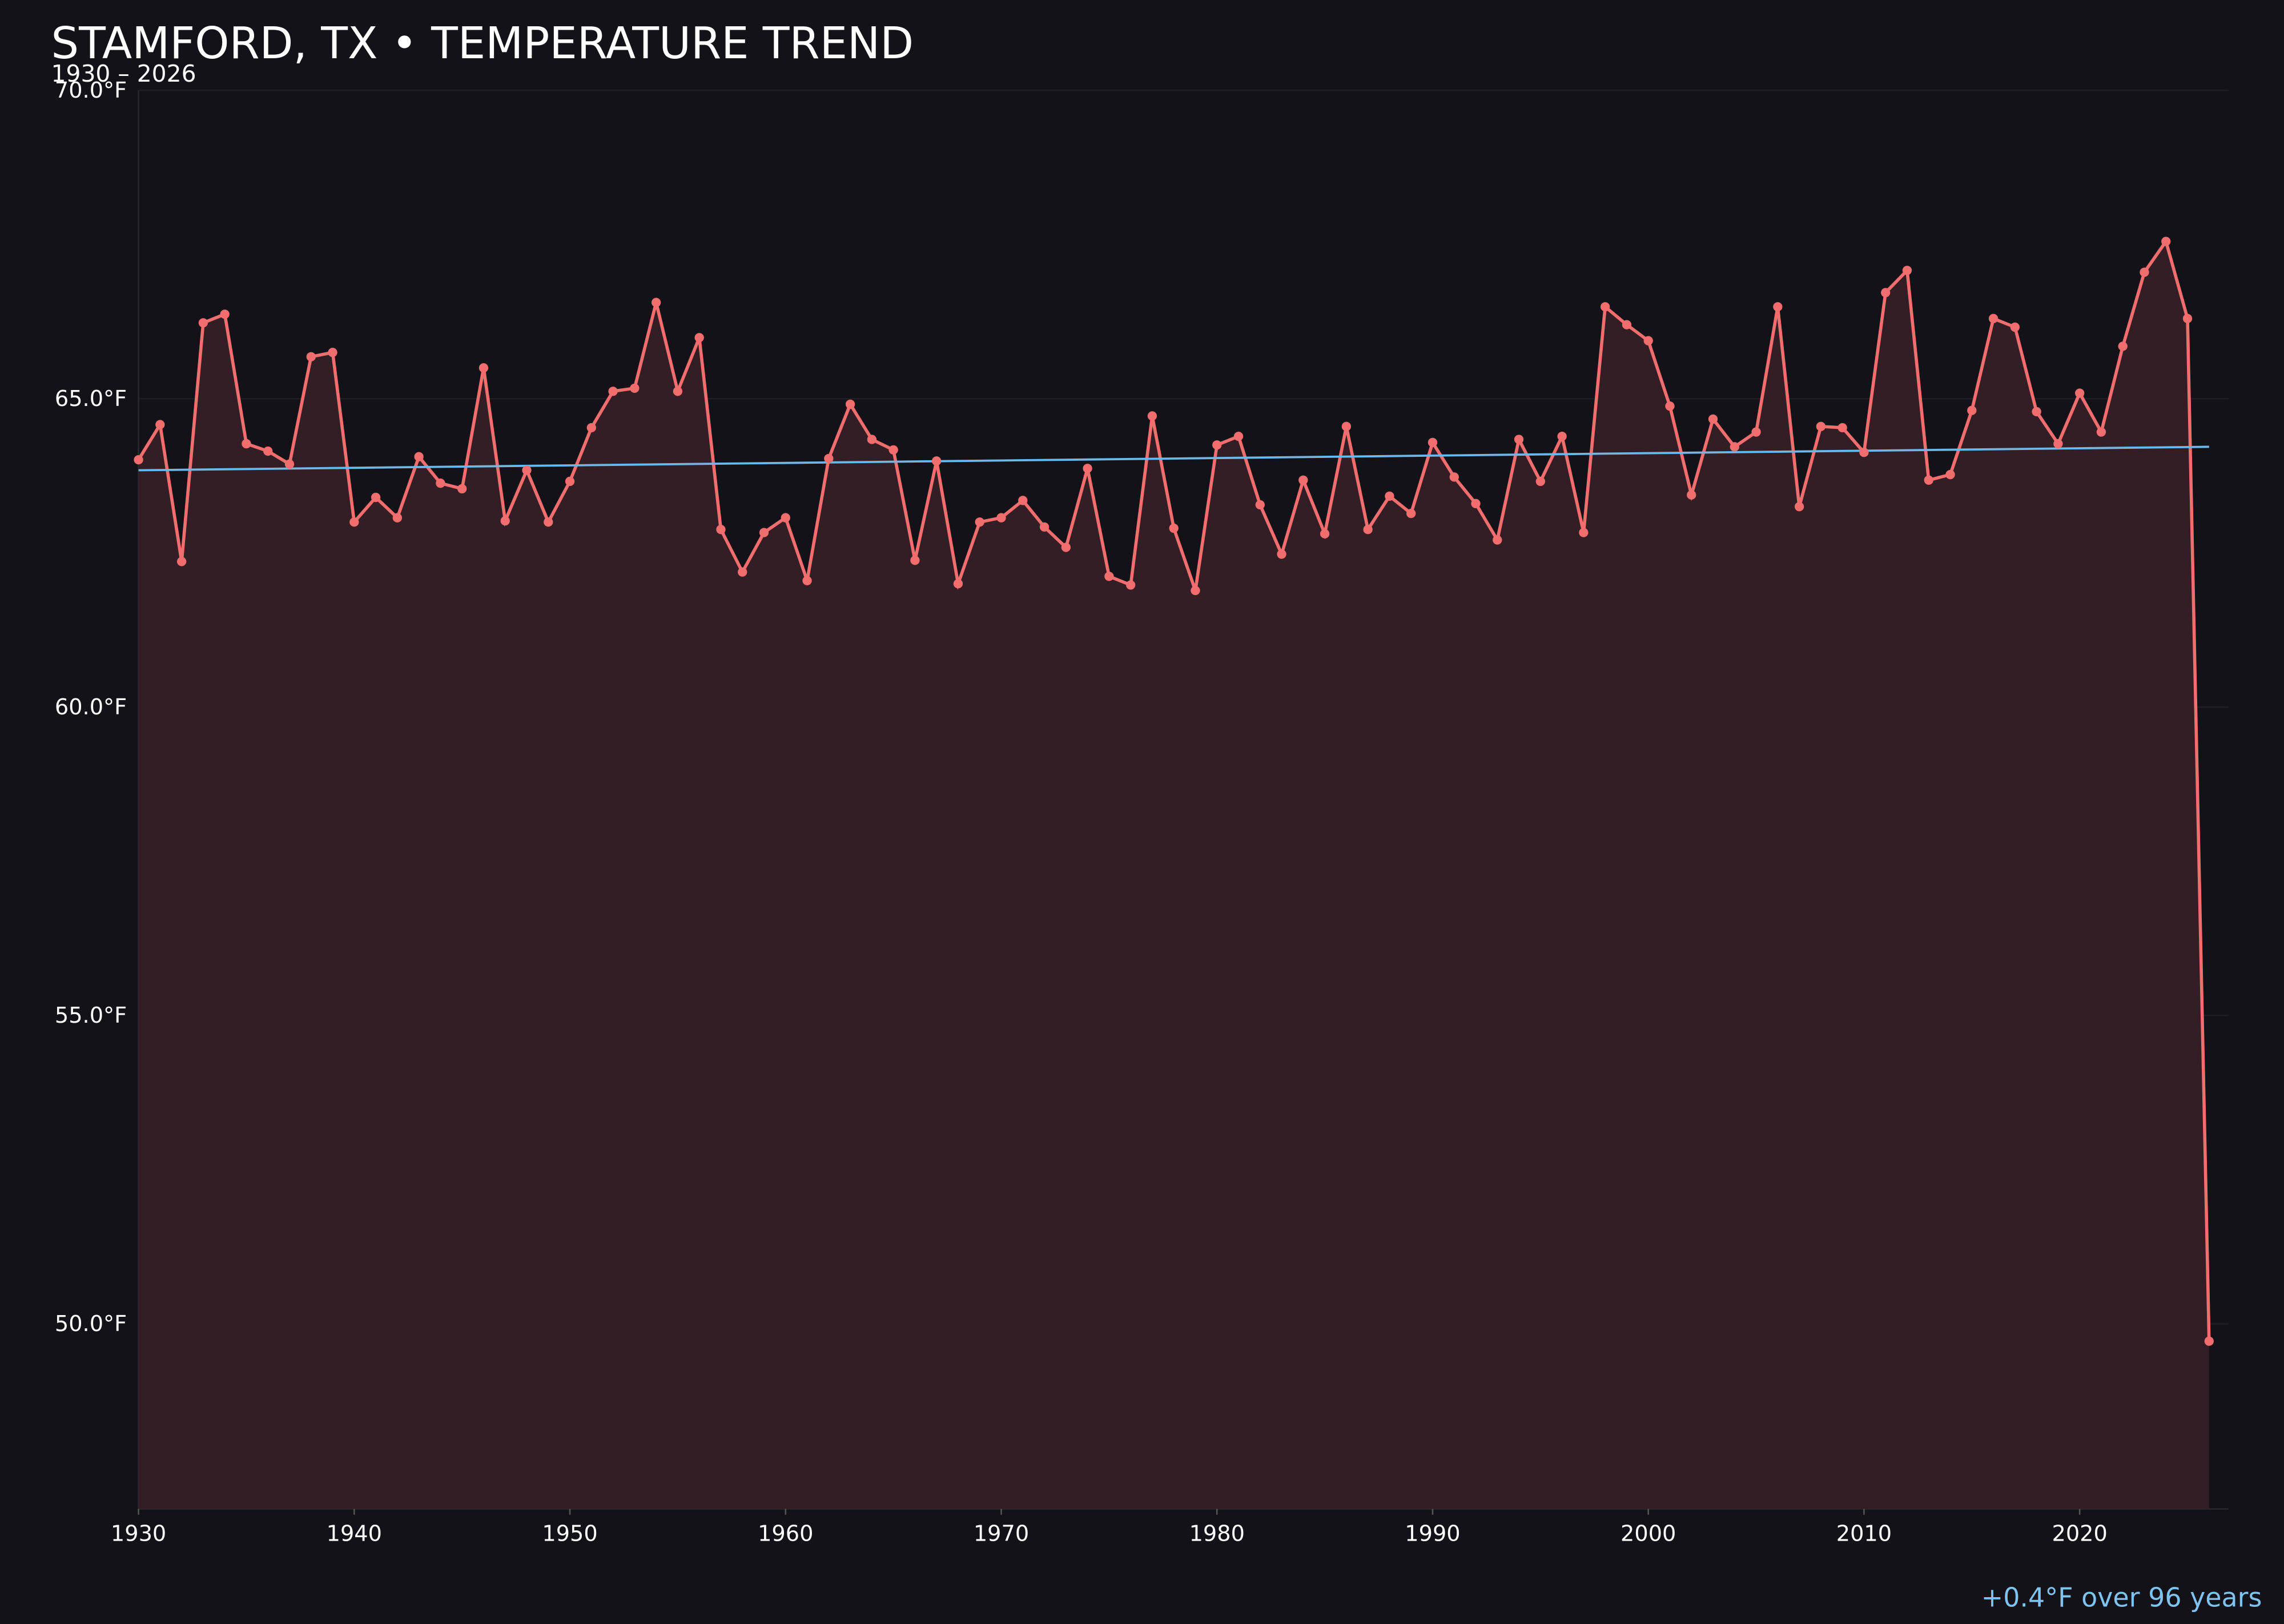 The image size is (2284, 1624). I want to click on x-tick-label: 1930, so click(138, 1534).